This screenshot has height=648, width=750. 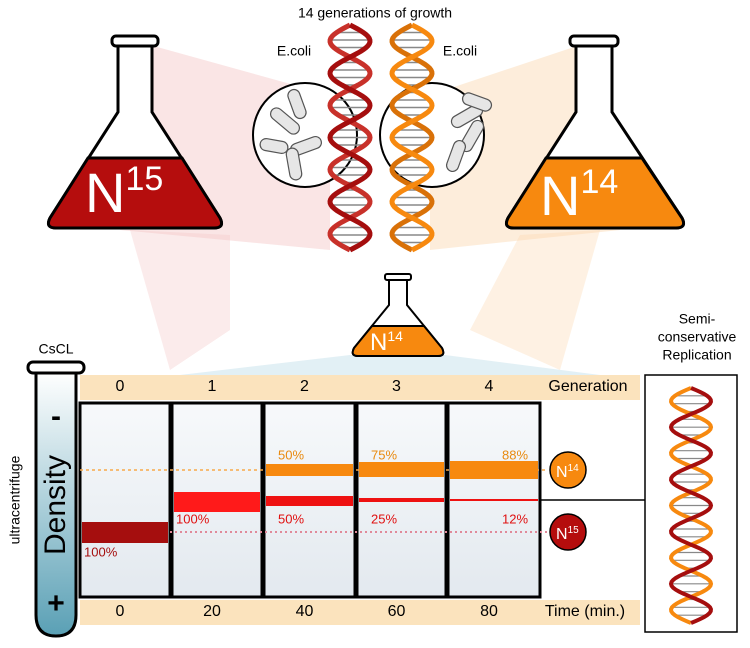 I want to click on flask-label: N15, so click(x=124, y=192).